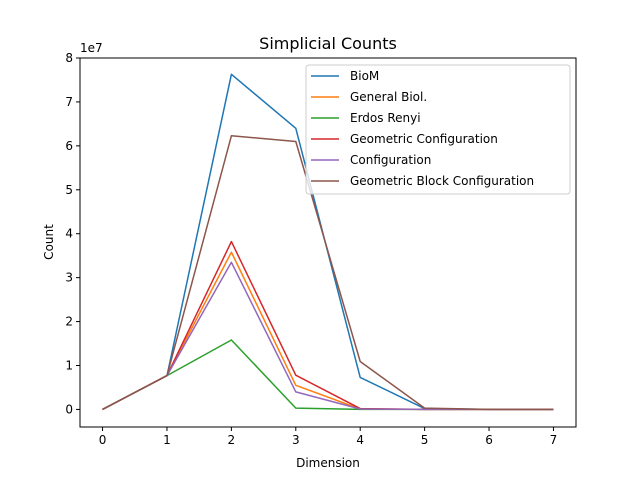  Describe the element at coordinates (489, 440) in the screenshot. I see `x-tick-label: 6` at that location.